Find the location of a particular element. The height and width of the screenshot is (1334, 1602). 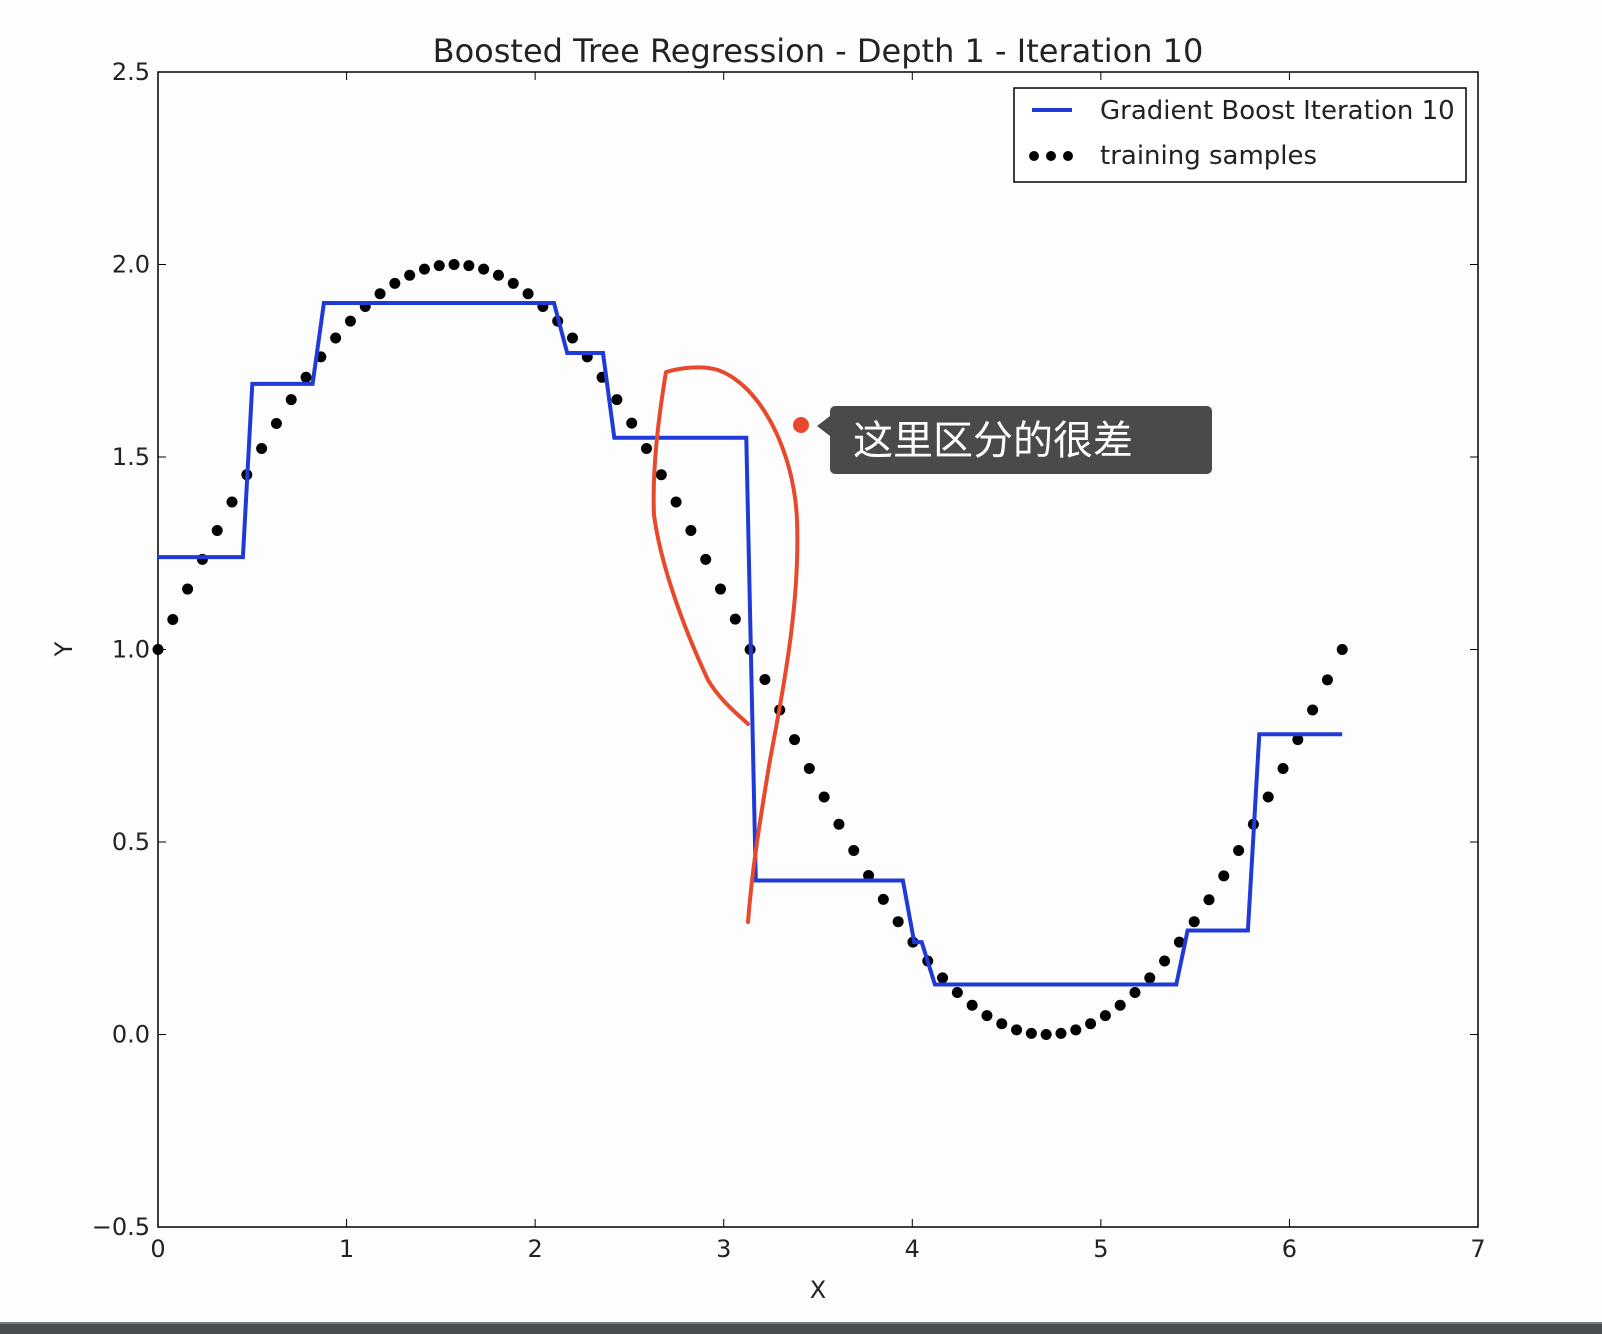

y-tick-label: 0.5 is located at coordinates (131, 842).